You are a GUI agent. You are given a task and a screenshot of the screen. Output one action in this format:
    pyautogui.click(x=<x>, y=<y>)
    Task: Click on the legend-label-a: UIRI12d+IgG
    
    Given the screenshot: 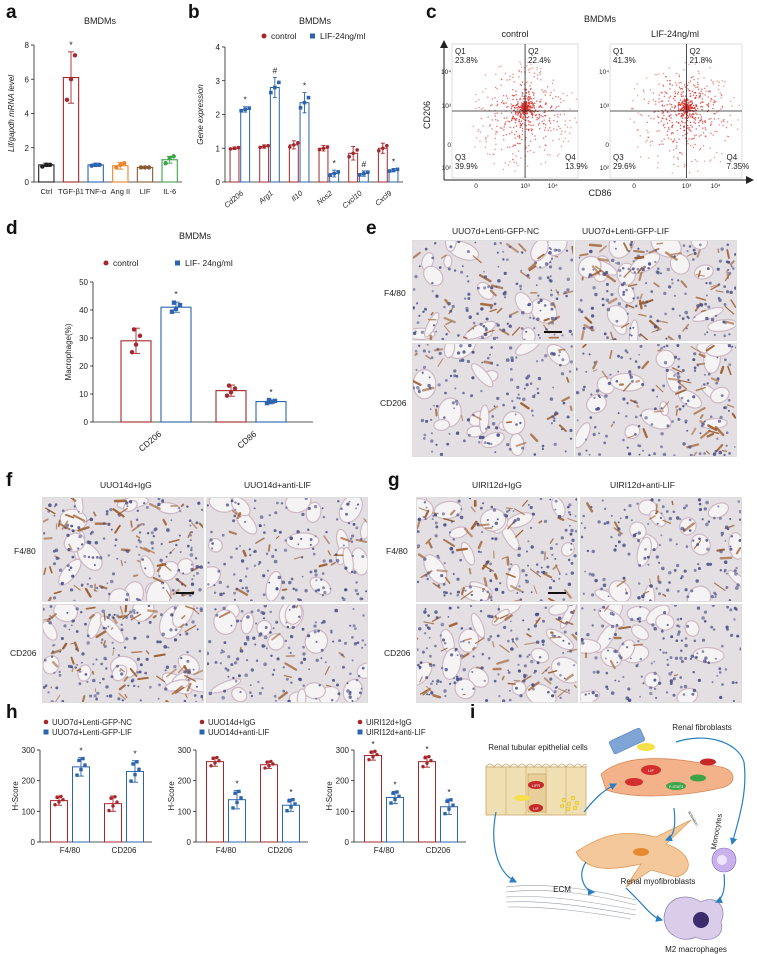 What is the action you would take?
    pyautogui.click(x=389, y=722)
    